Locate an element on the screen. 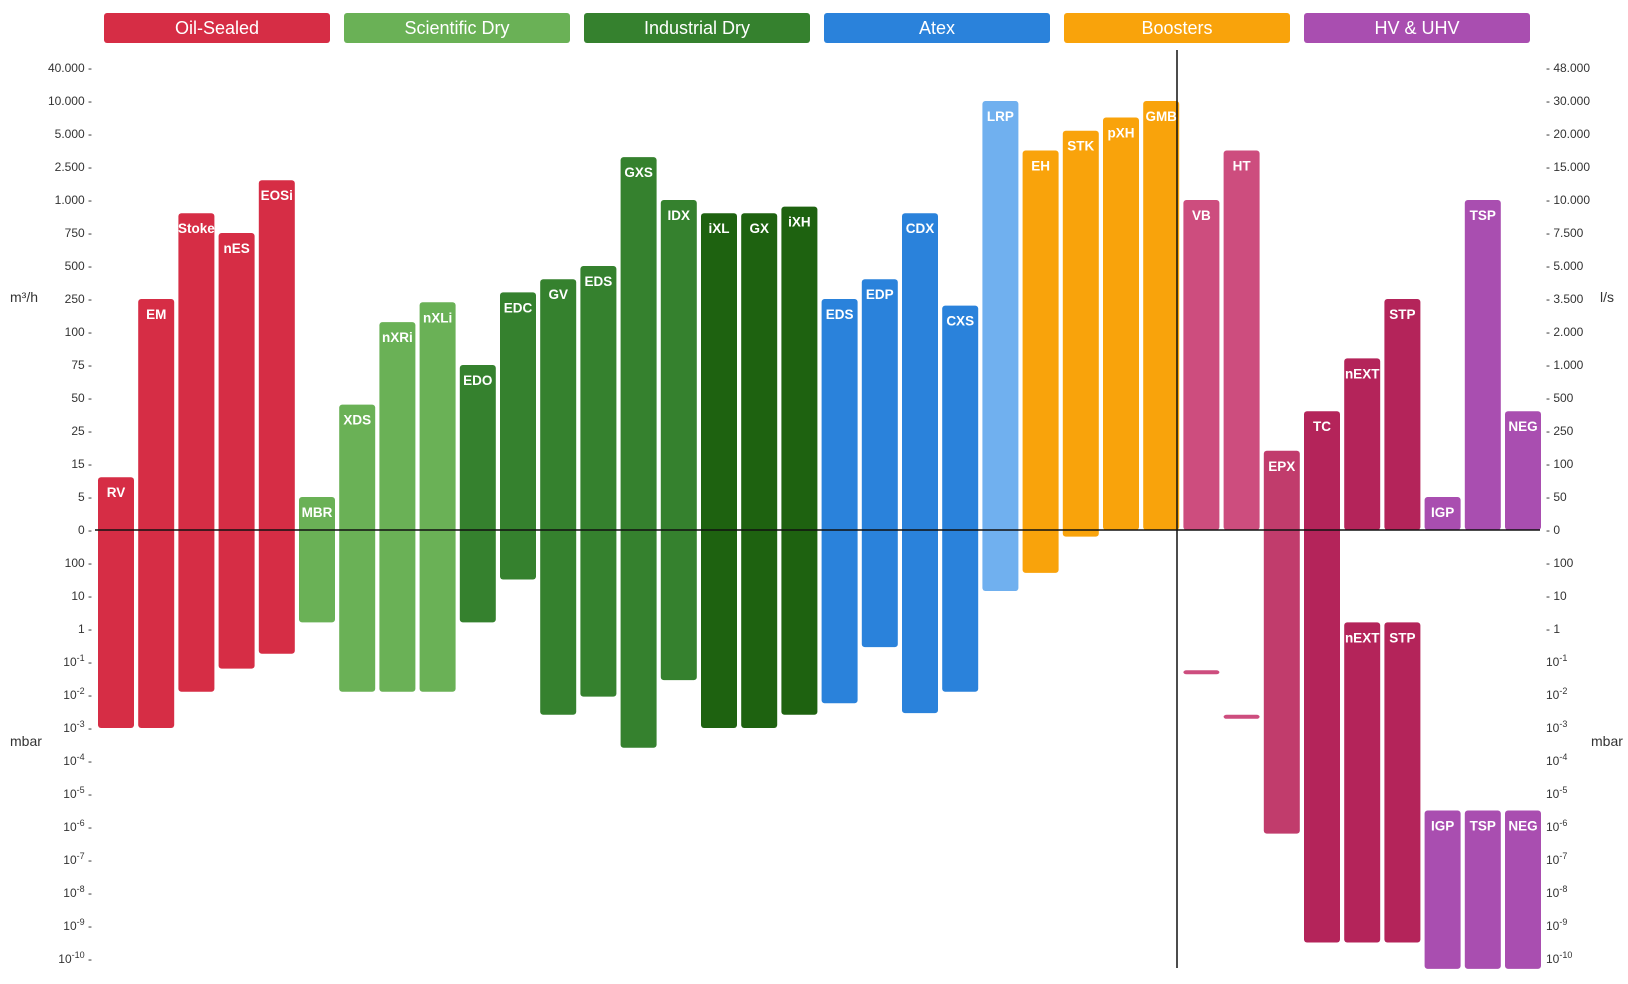 Image resolution: width=1628 pixels, height=984 pixels. bar-label-ixl: iXL is located at coordinates (718, 228).